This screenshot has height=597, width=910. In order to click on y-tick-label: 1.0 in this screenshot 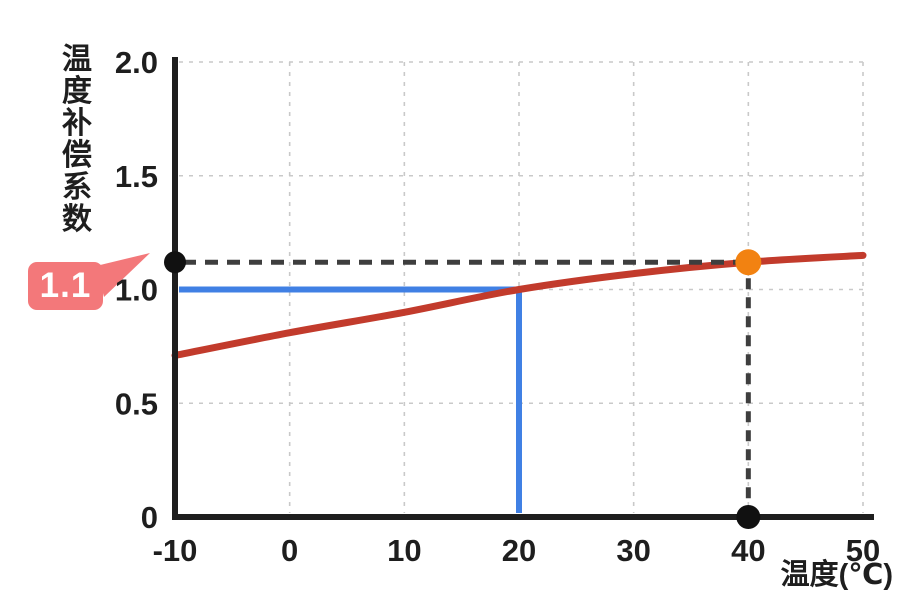, I will do `click(136, 290)`.